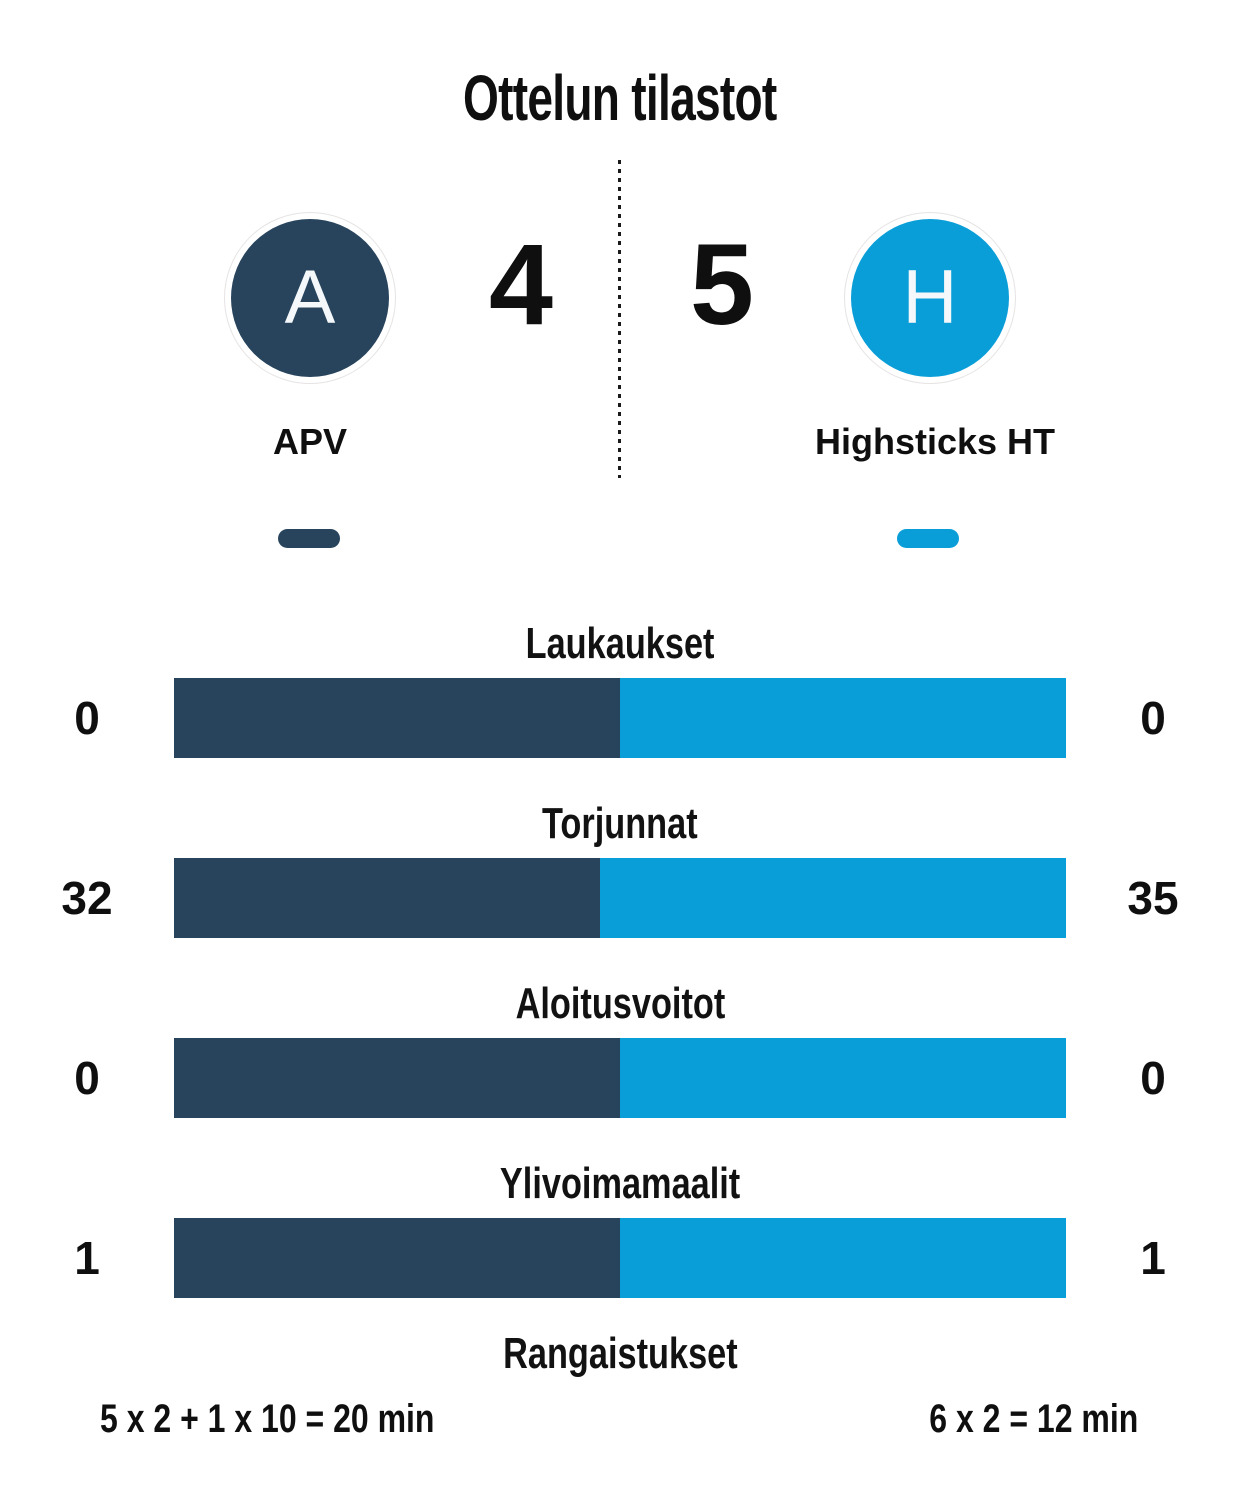 The height and width of the screenshot is (1500, 1240). I want to click on stat-value-home: 1, so click(87, 1258).